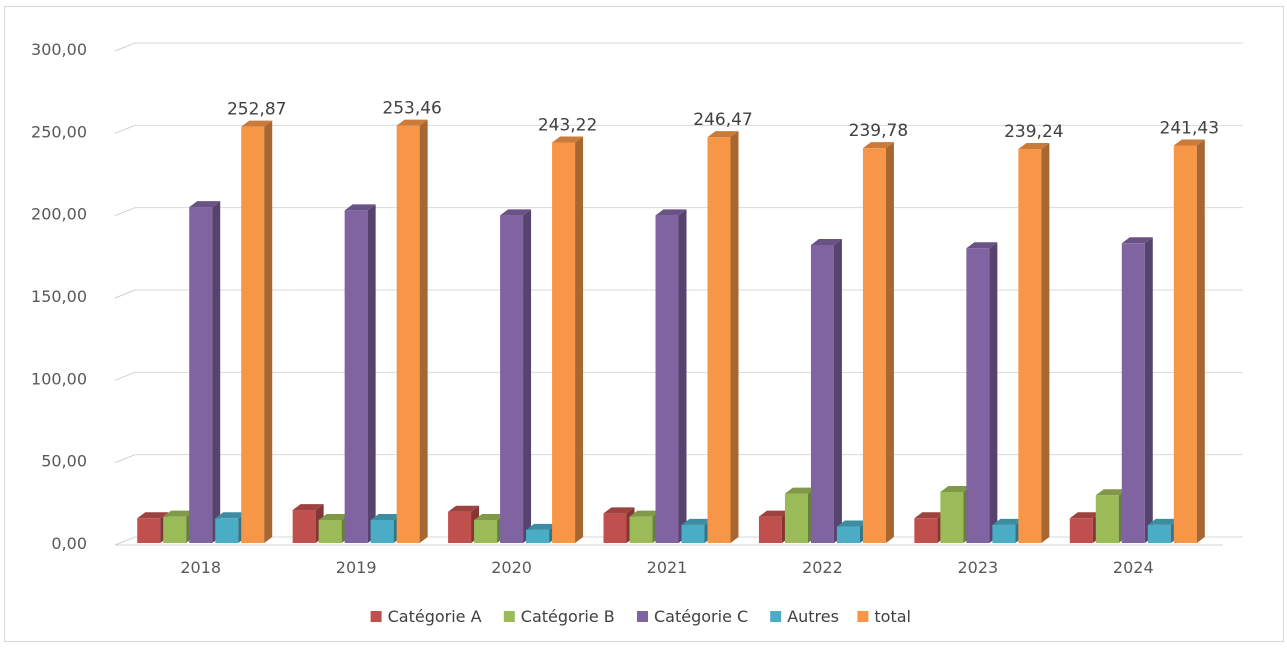  I want to click on y-tick-label: 150,00, so click(59, 296).